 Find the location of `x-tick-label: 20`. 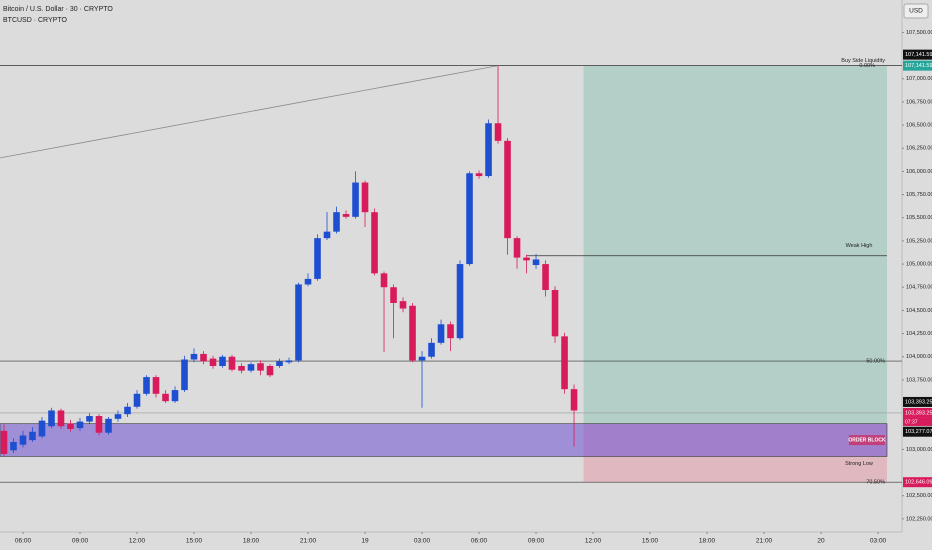

x-tick-label: 20 is located at coordinates (821, 541).